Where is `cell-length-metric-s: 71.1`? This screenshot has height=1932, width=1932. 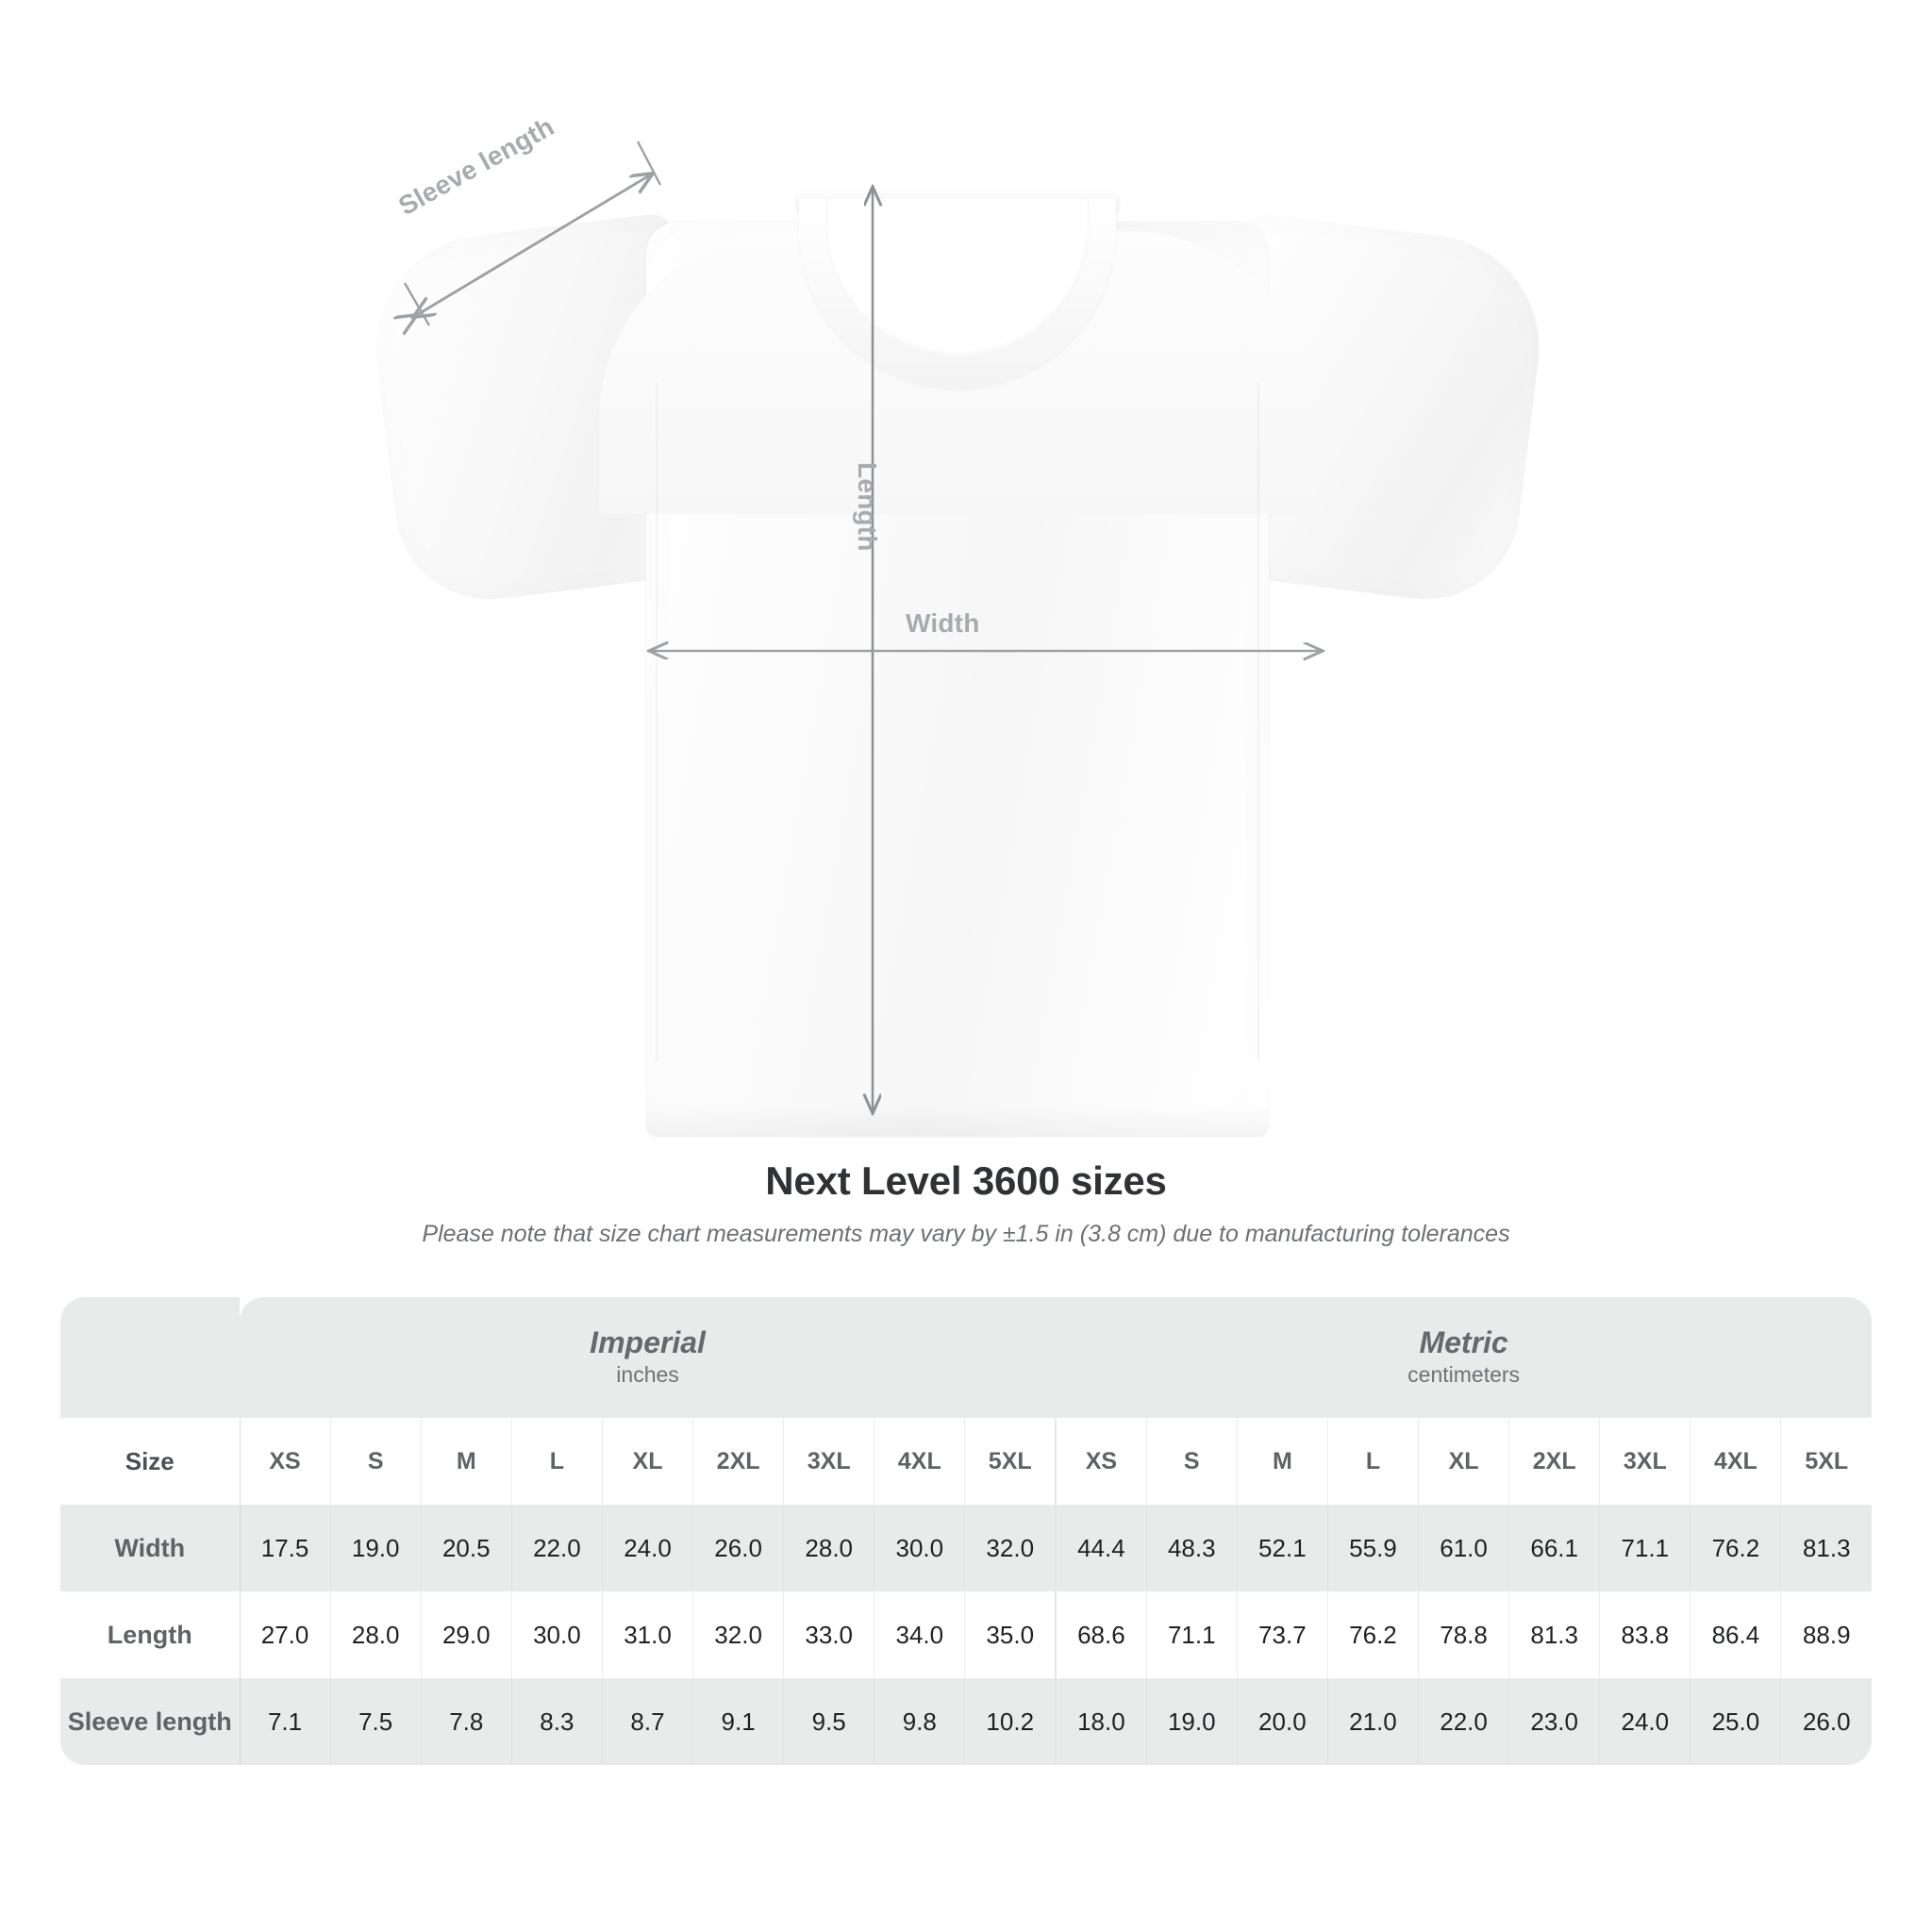
cell-length-metric-s: 71.1 is located at coordinates (1192, 1635).